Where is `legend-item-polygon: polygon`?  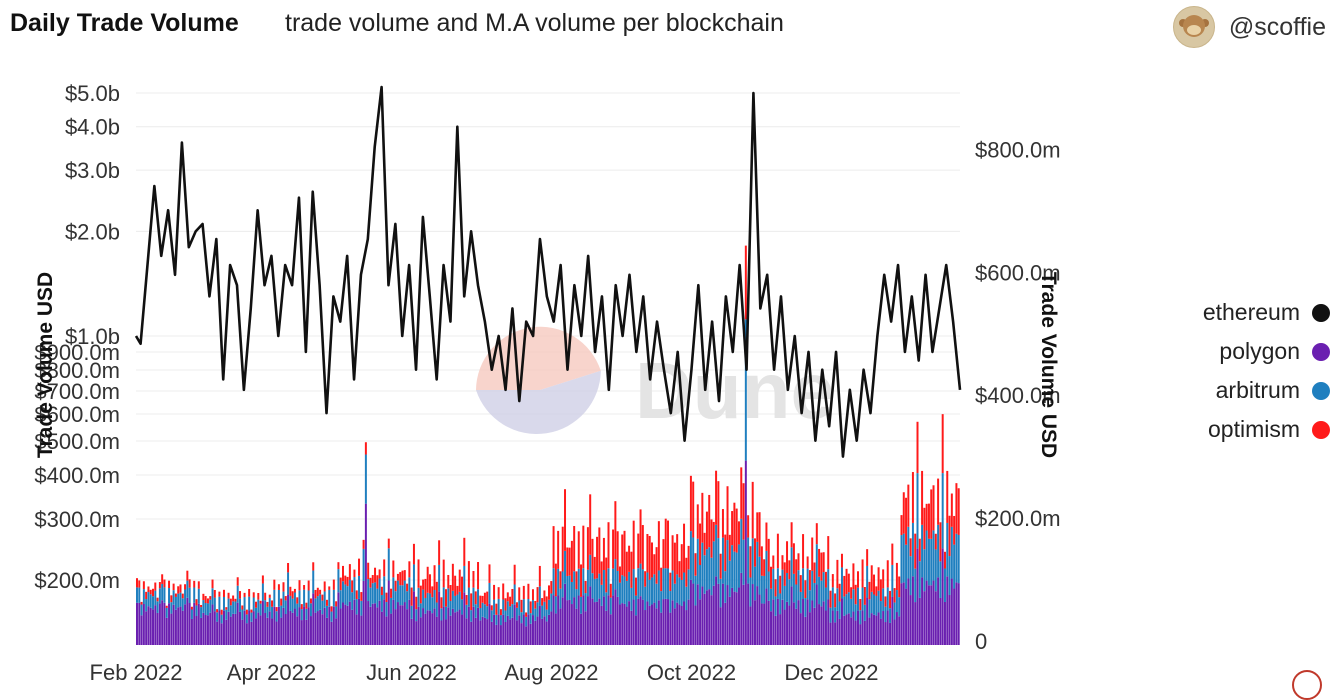
legend-item-polygon: polygon is located at coordinates (1235, 351).